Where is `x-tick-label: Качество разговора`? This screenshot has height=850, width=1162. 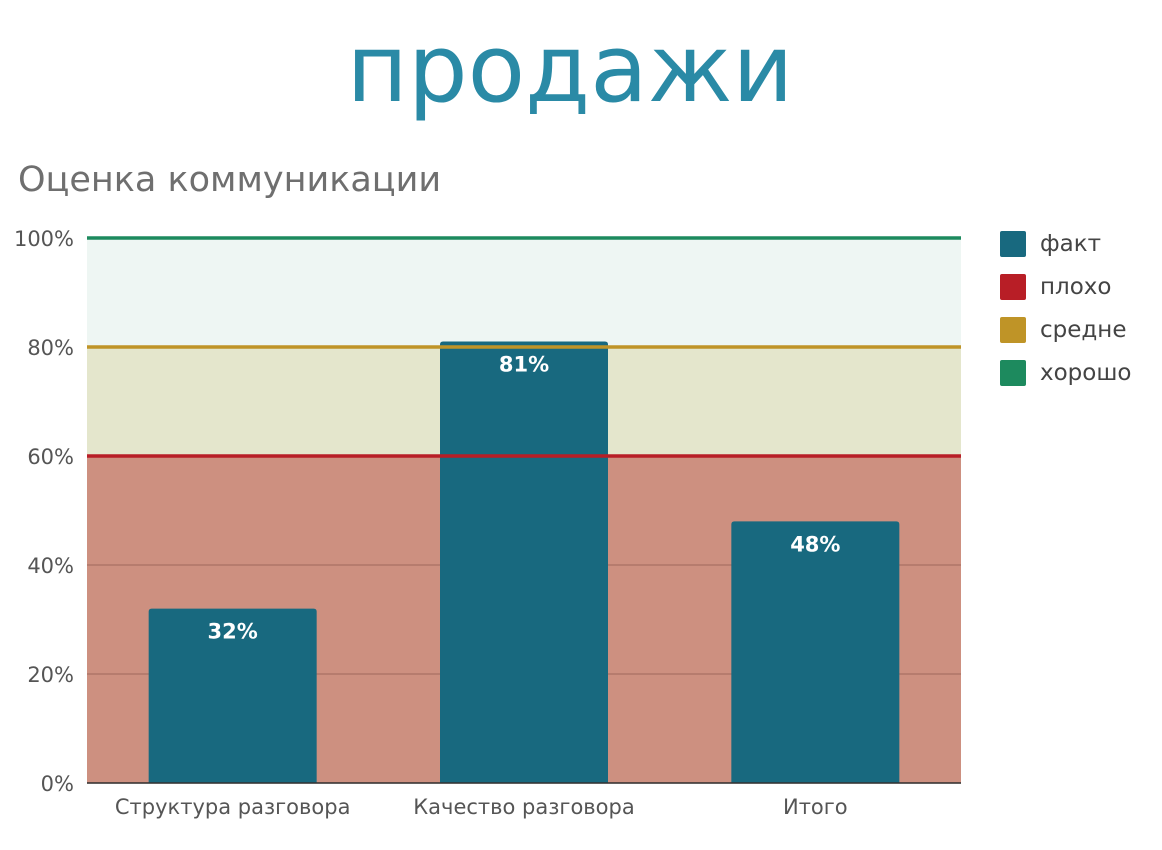 x-tick-label: Качество разговора is located at coordinates (523, 807).